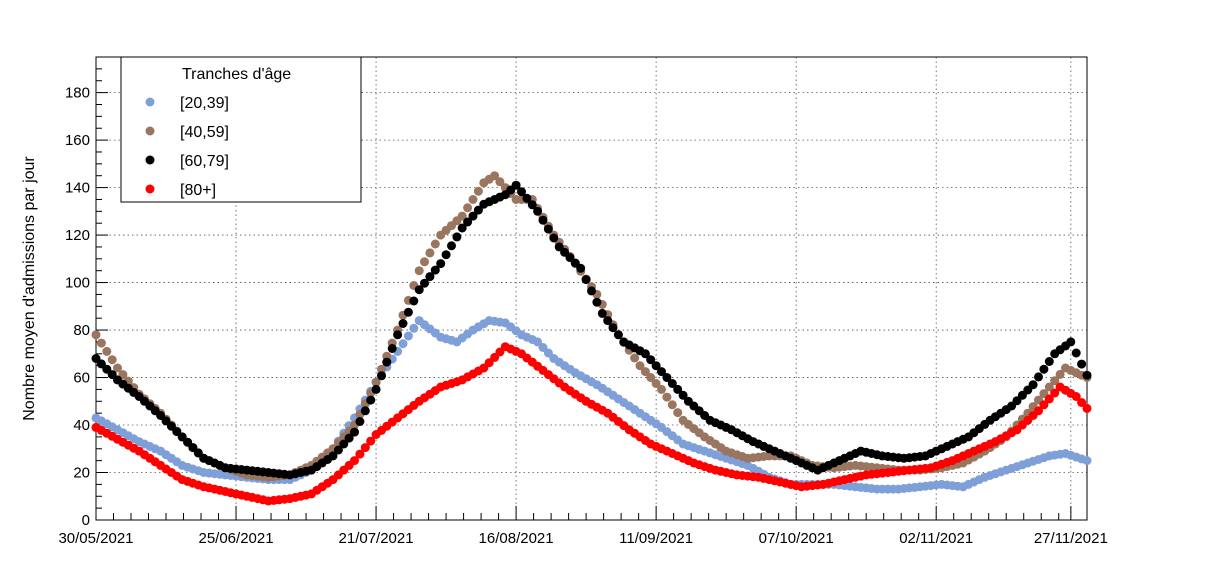 This screenshot has height=579, width=1206. Describe the element at coordinates (29, 288) in the screenshot. I see `y-axis-title: Nombre moyen d'admissions par jour` at that location.